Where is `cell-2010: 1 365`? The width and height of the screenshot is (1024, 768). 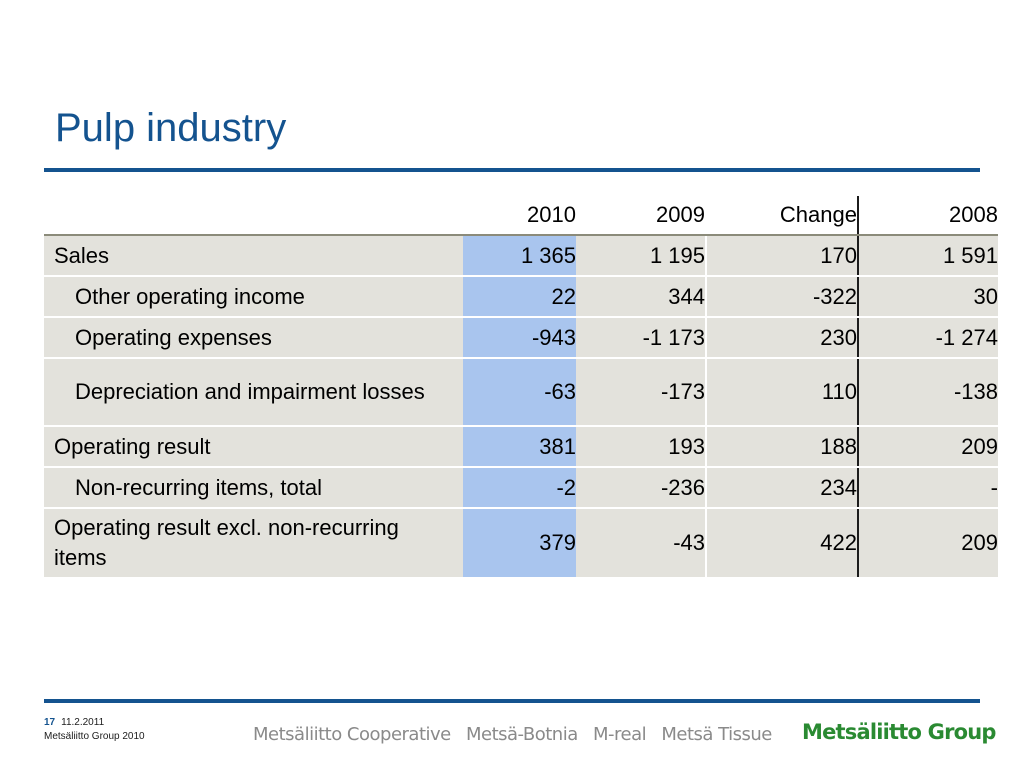 cell-2010: 1 365 is located at coordinates (519, 256).